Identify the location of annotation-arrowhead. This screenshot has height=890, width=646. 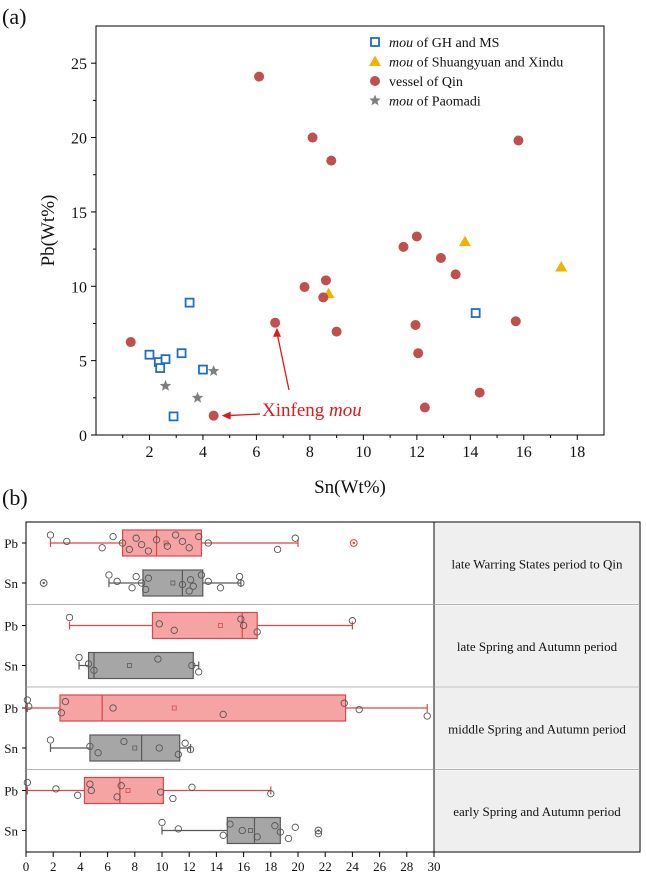
(277, 332).